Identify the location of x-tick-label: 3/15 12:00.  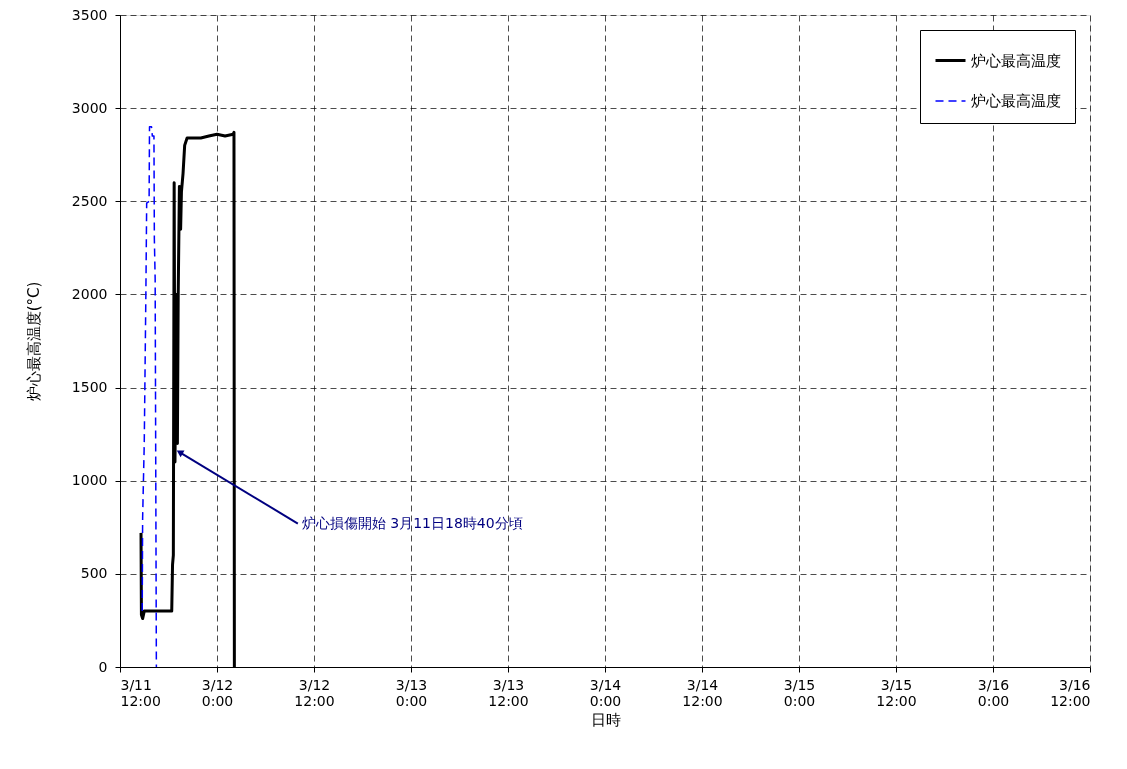
(896, 692).